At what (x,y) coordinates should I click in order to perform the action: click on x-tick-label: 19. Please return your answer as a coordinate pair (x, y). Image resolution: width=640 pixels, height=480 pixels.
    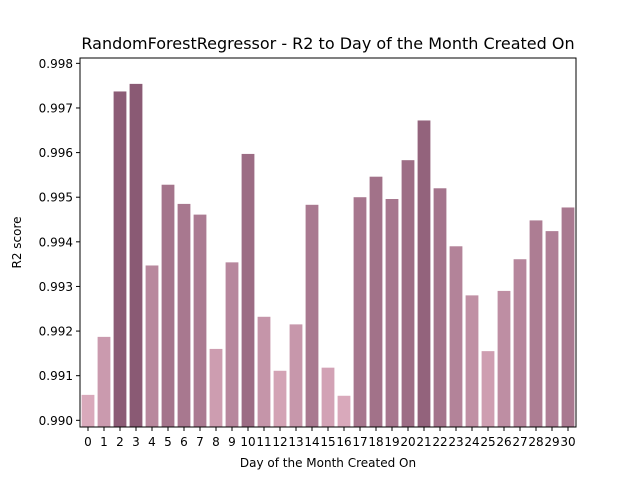
    Looking at the image, I should click on (391, 442).